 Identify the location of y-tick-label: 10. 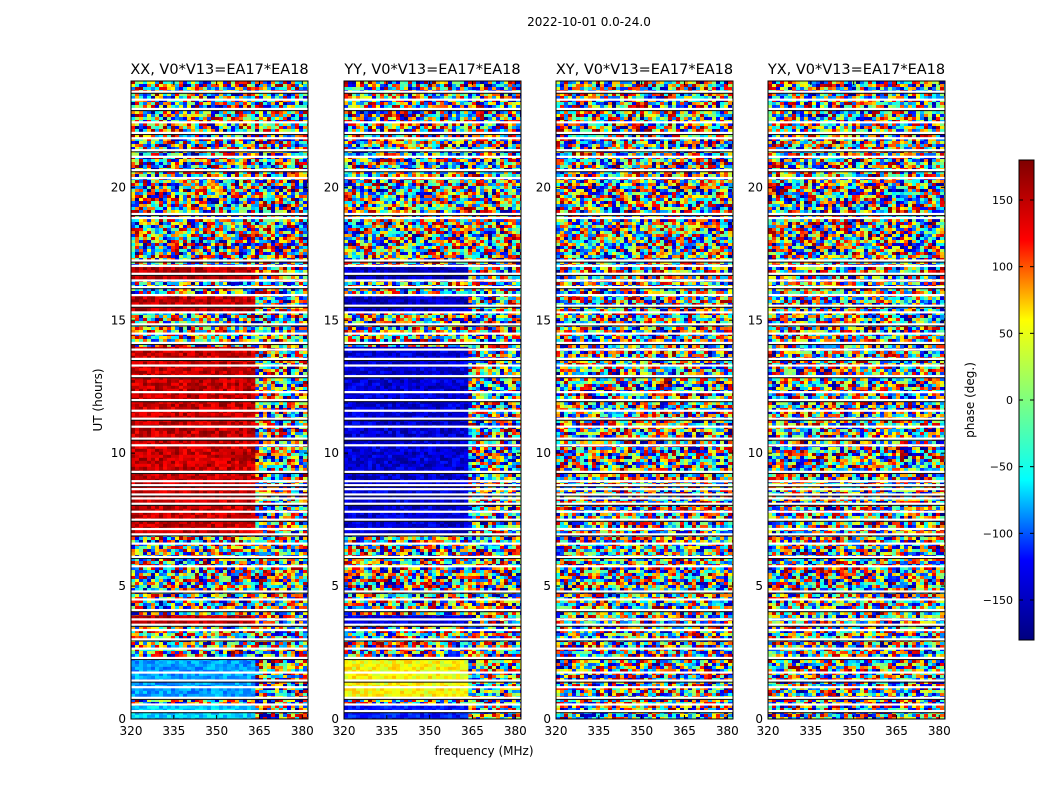
(755, 453).